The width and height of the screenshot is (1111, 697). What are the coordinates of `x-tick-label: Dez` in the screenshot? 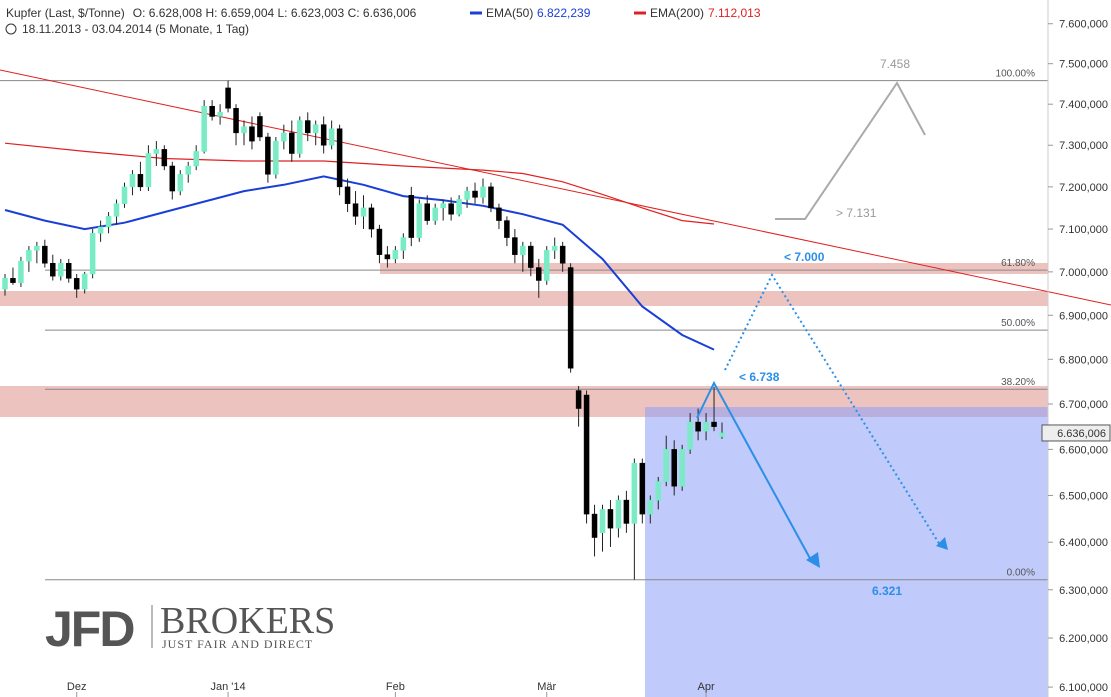 It's located at (77, 687).